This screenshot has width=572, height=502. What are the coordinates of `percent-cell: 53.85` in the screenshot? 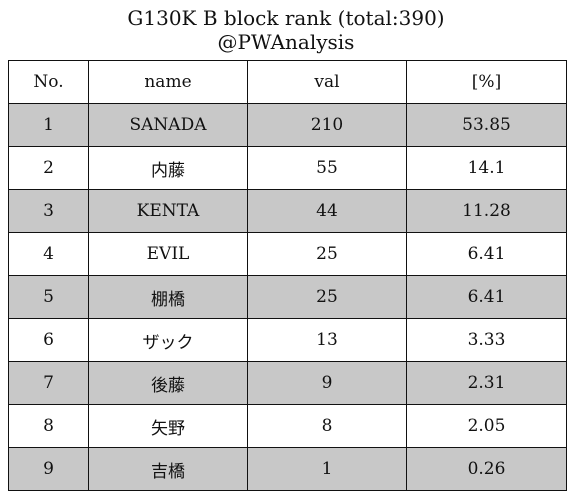 It's located at (486, 125).